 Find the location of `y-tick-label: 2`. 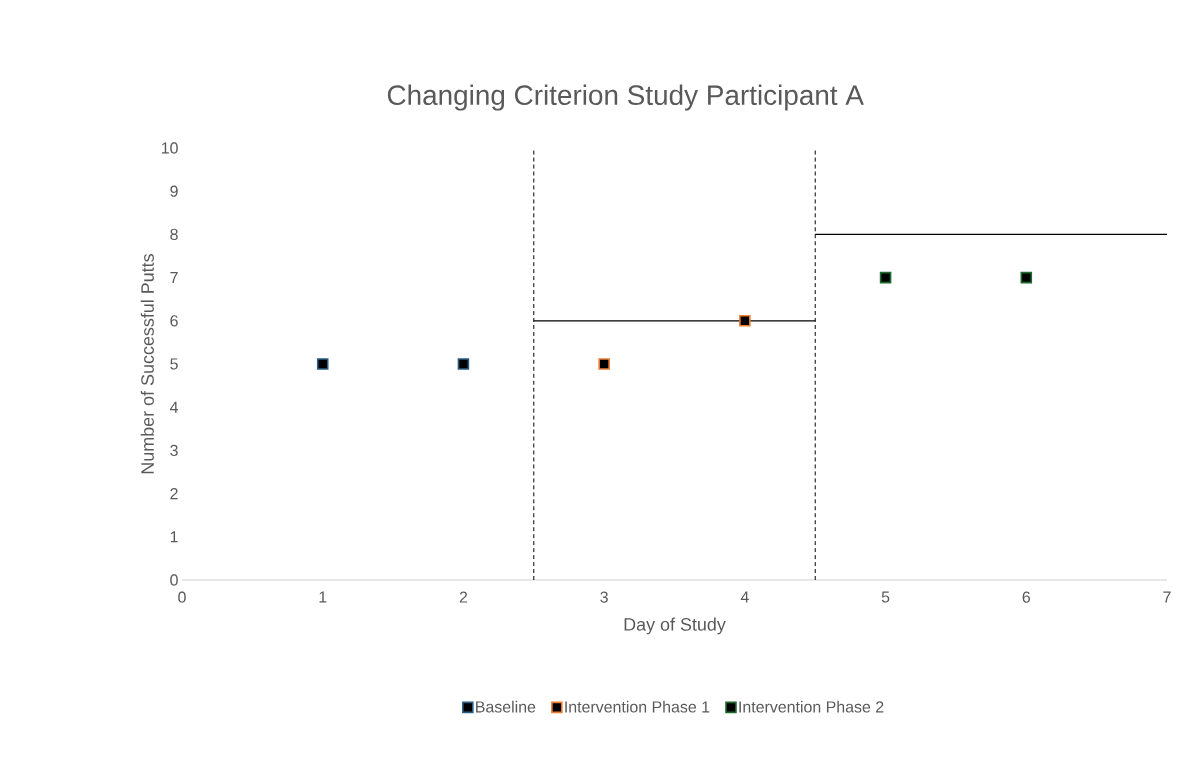

y-tick-label: 2 is located at coordinates (174, 494).